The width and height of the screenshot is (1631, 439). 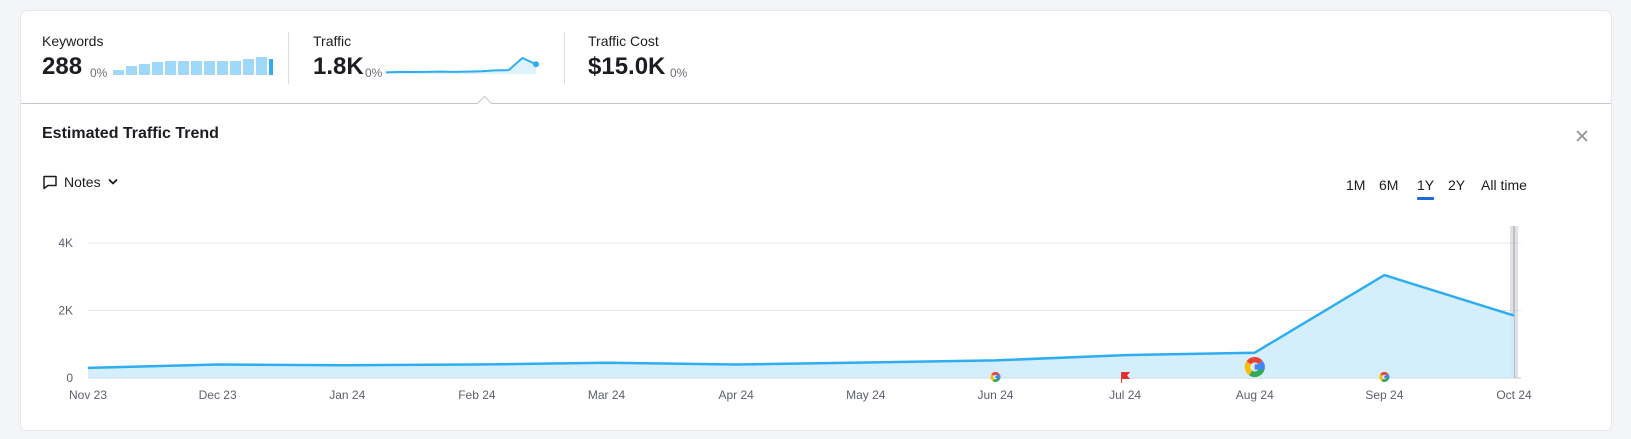 I want to click on range-tab-all-time: All time, so click(x=1504, y=185).